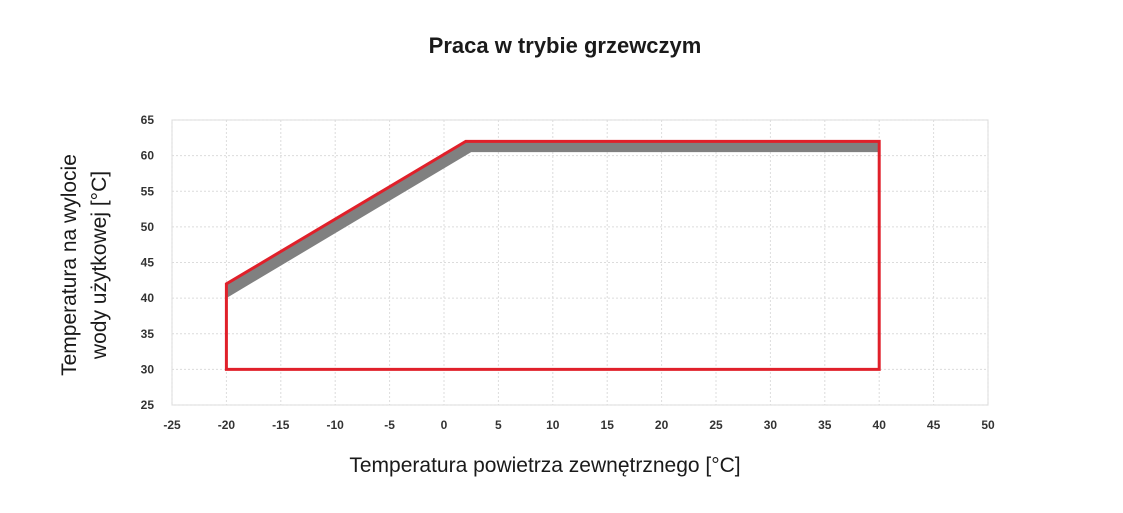 The width and height of the screenshot is (1123, 513). Describe the element at coordinates (148, 227) in the screenshot. I see `y-tick-label: 50` at that location.